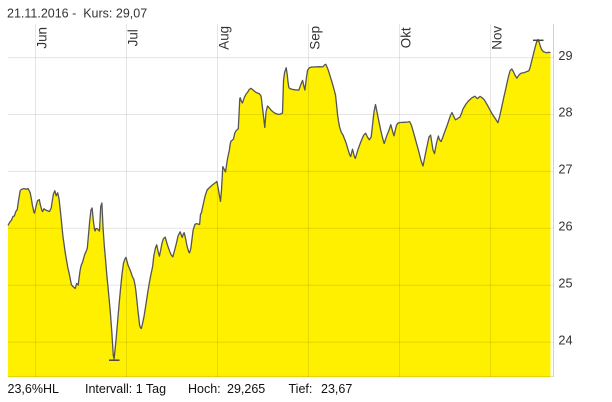  What do you see at coordinates (336, 389) in the screenshot?
I see `svg-text: 23,67` at bounding box center [336, 389].